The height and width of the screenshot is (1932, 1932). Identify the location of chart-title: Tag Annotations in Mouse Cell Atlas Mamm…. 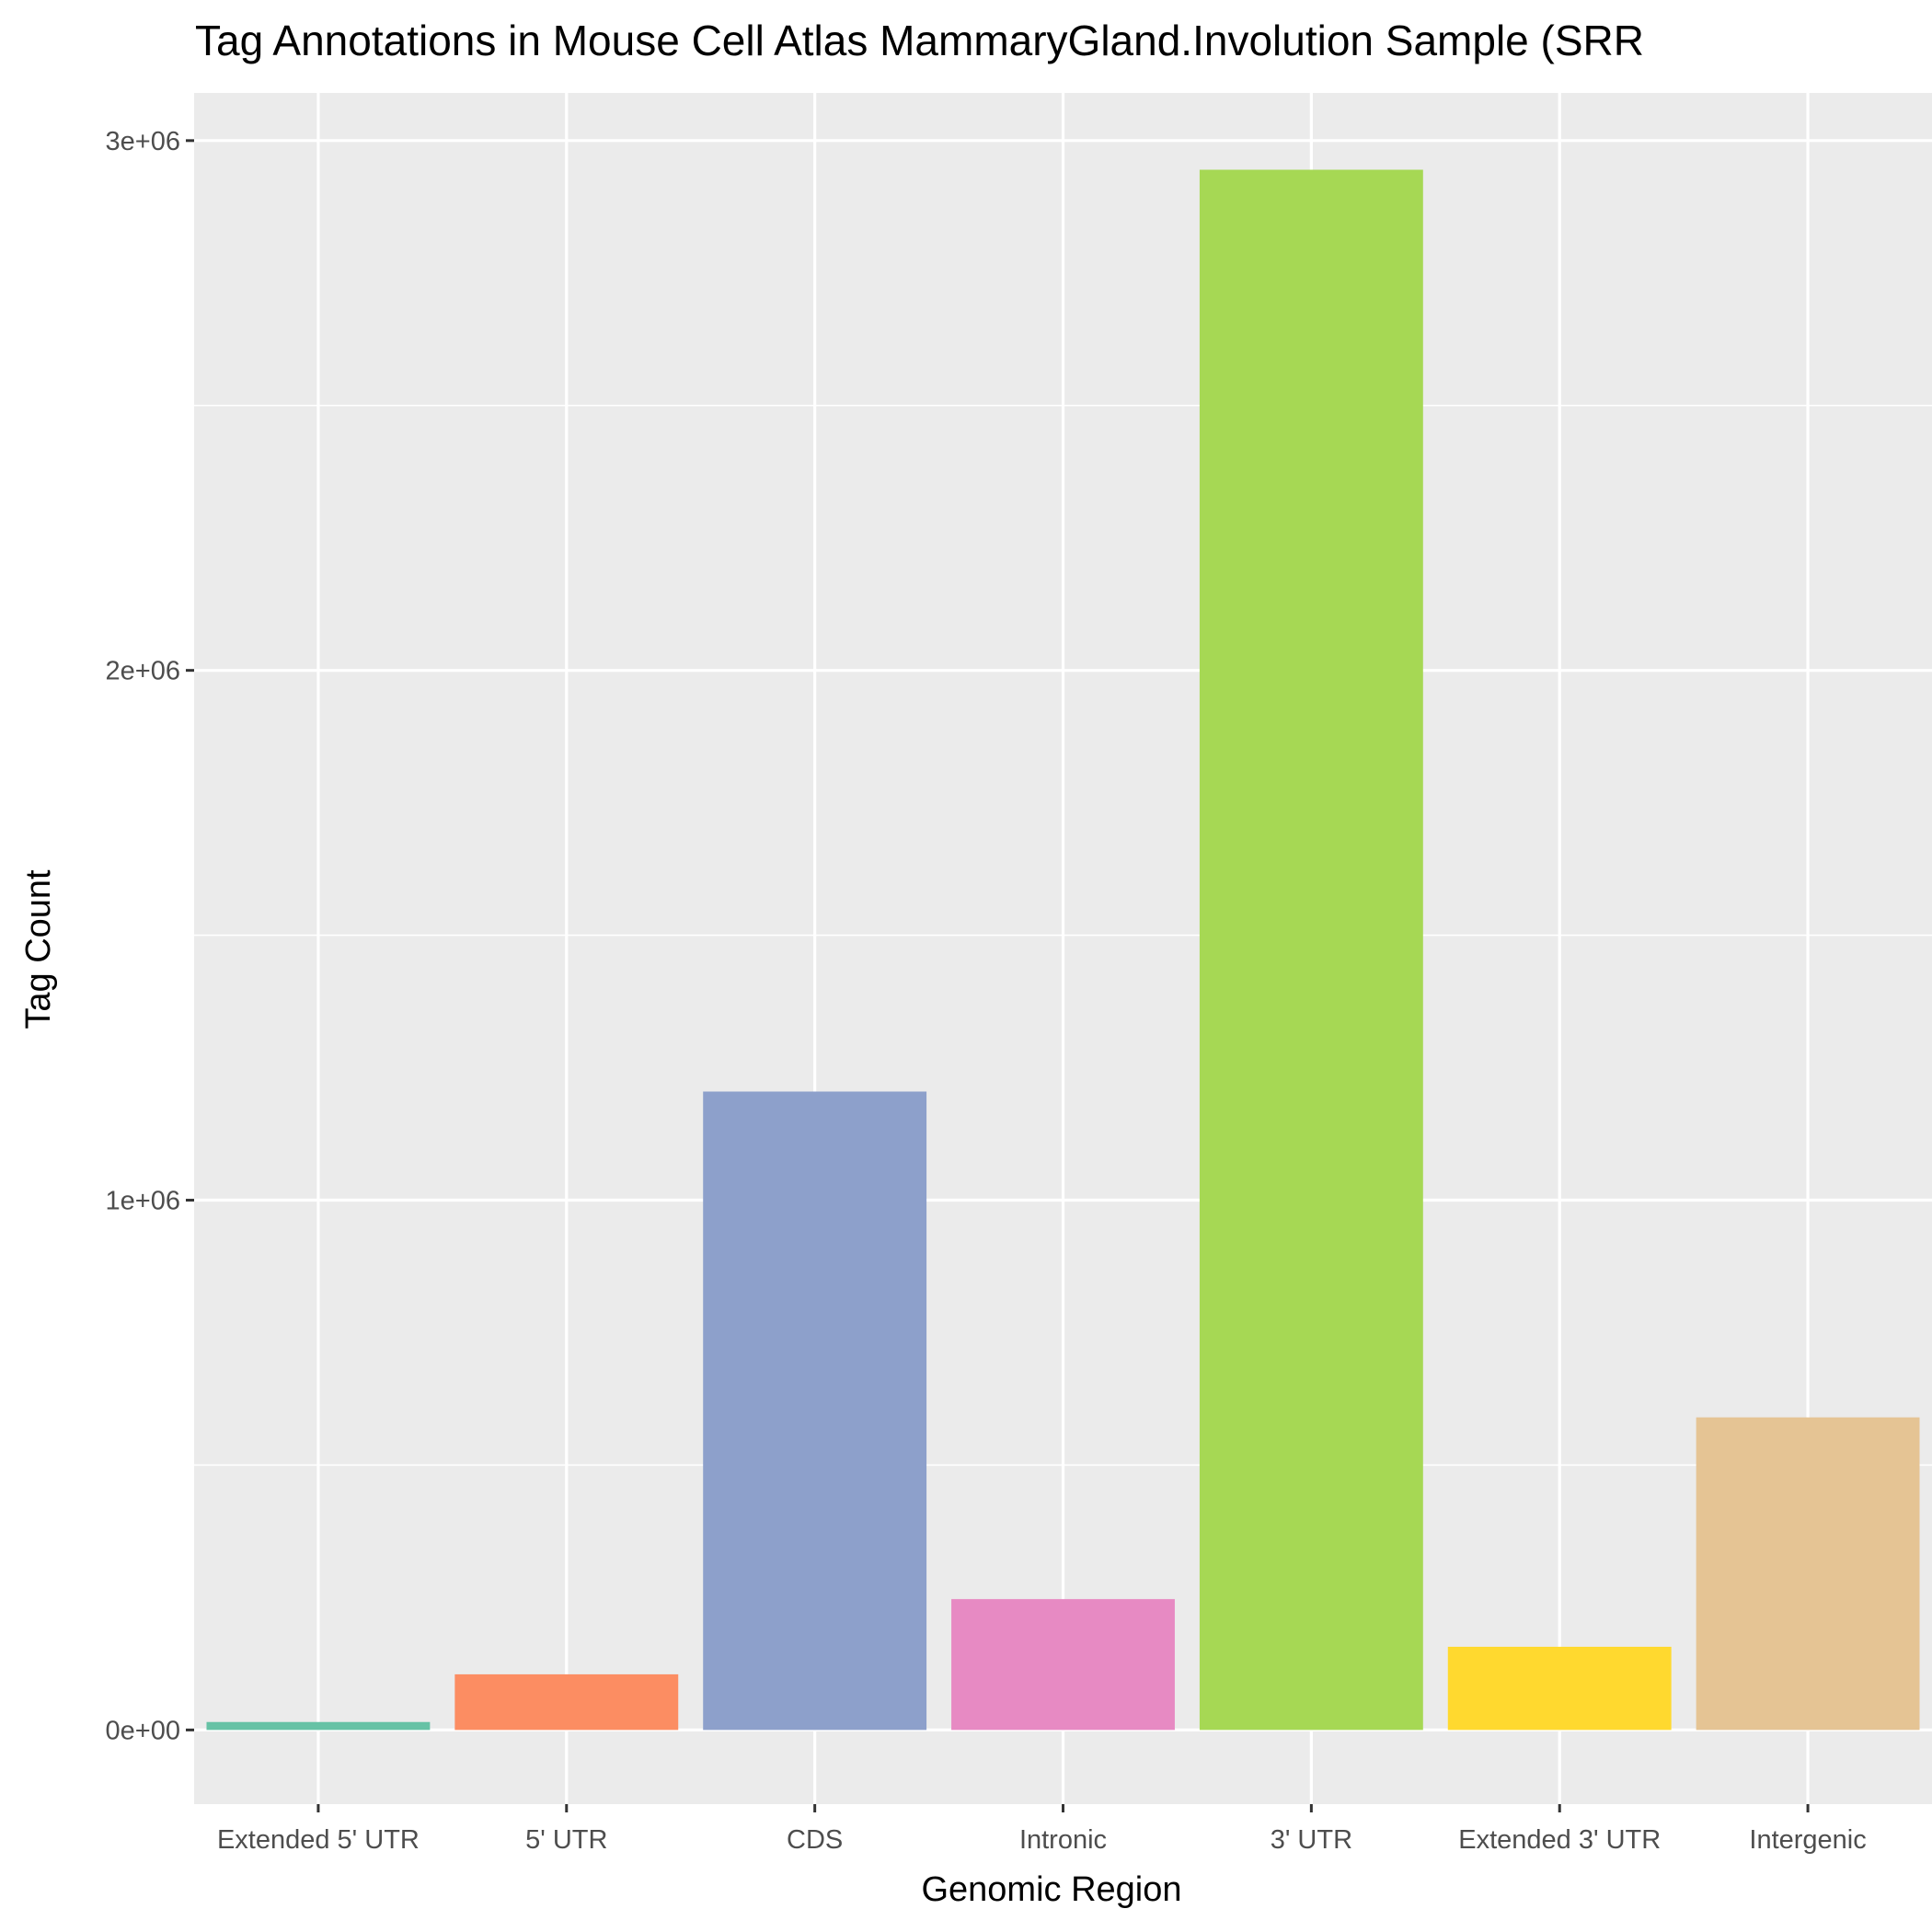
(919, 40).